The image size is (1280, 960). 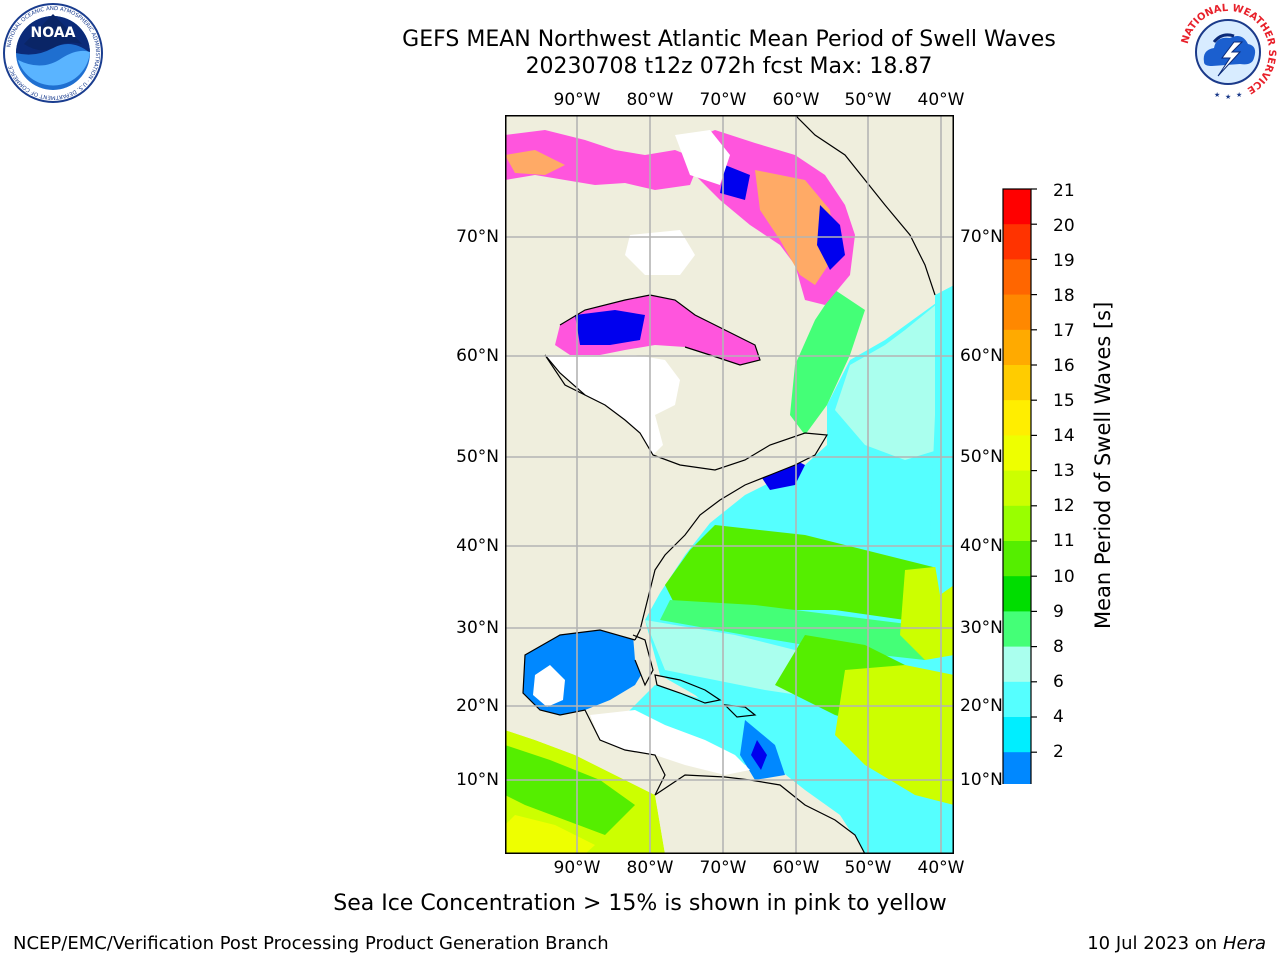 I want to click on ocean-aqua, so click(x=894, y=375).